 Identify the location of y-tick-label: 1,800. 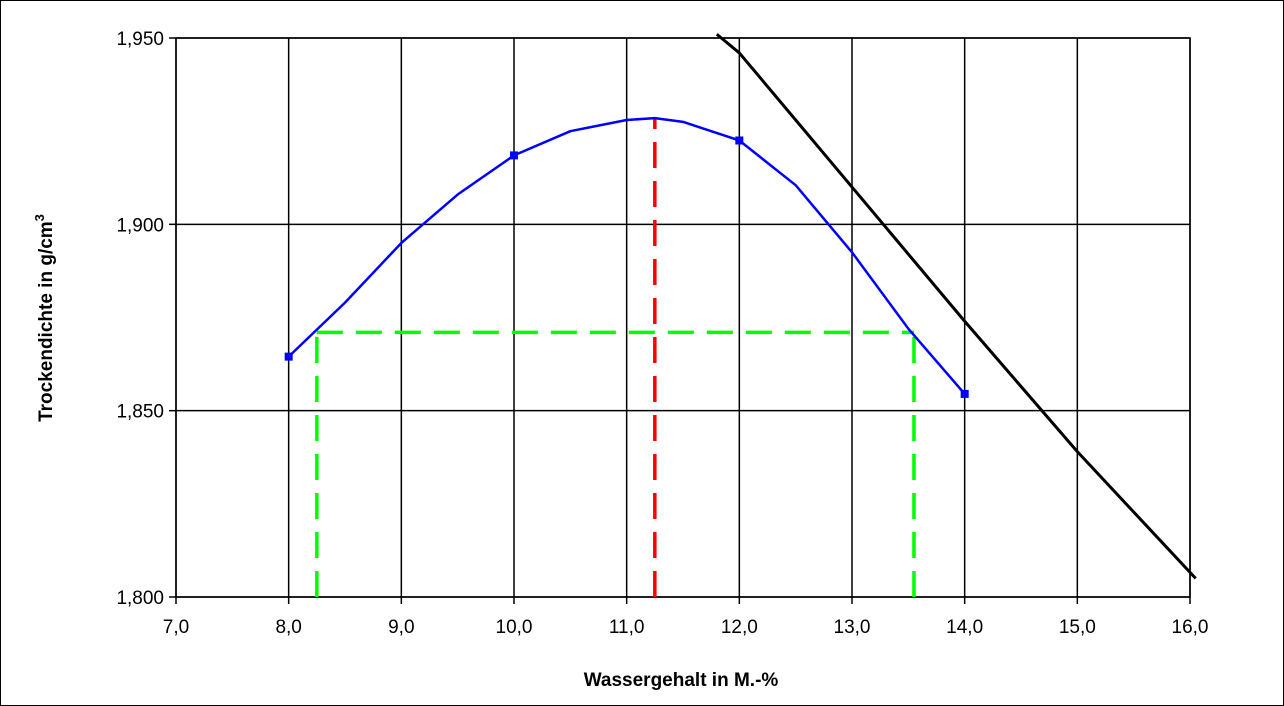
(140, 598).